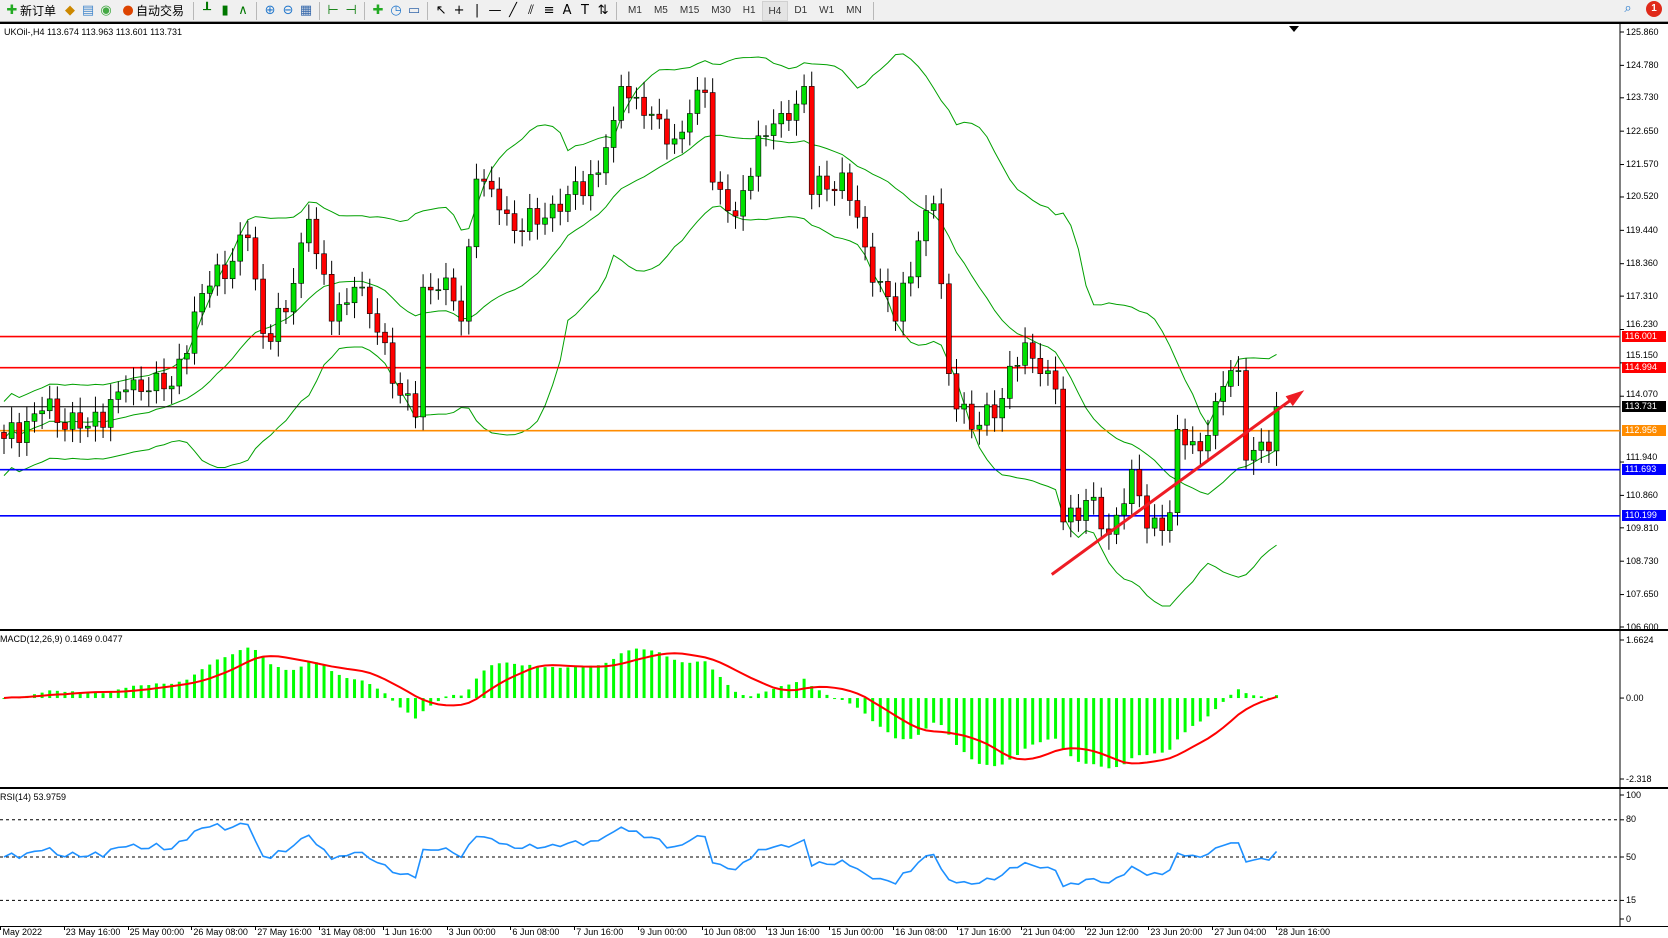  Describe the element at coordinates (1654, 9) in the screenshot. I see `notification-badge: 1` at that location.